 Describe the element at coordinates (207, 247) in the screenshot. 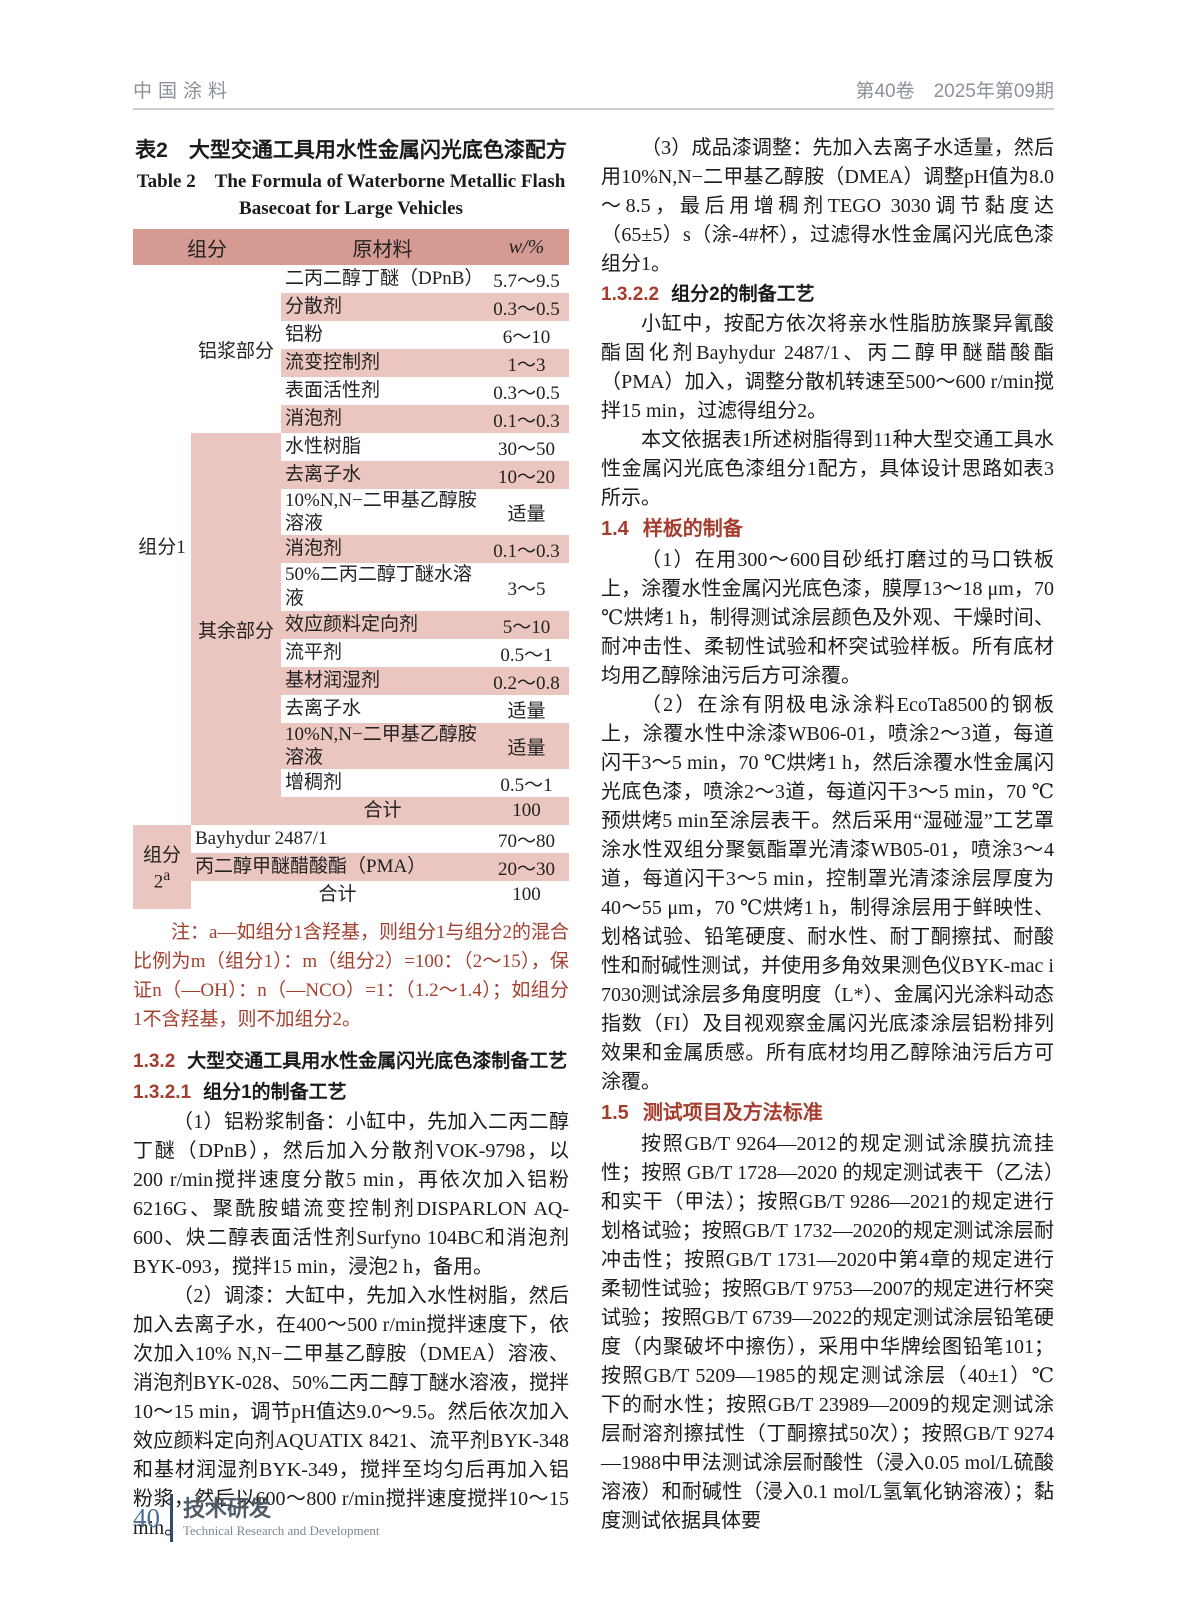

I see `col-header-component: 组分` at that location.